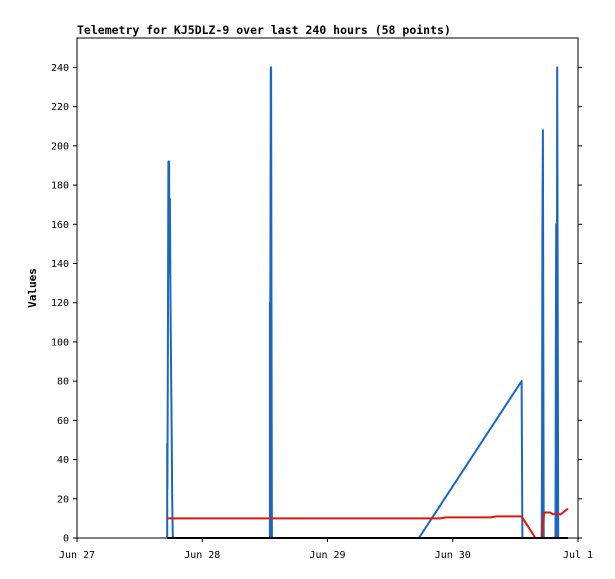 Image resolution: width=615 pixels, height=579 pixels. I want to click on y-tick-label: 160, so click(60, 225).